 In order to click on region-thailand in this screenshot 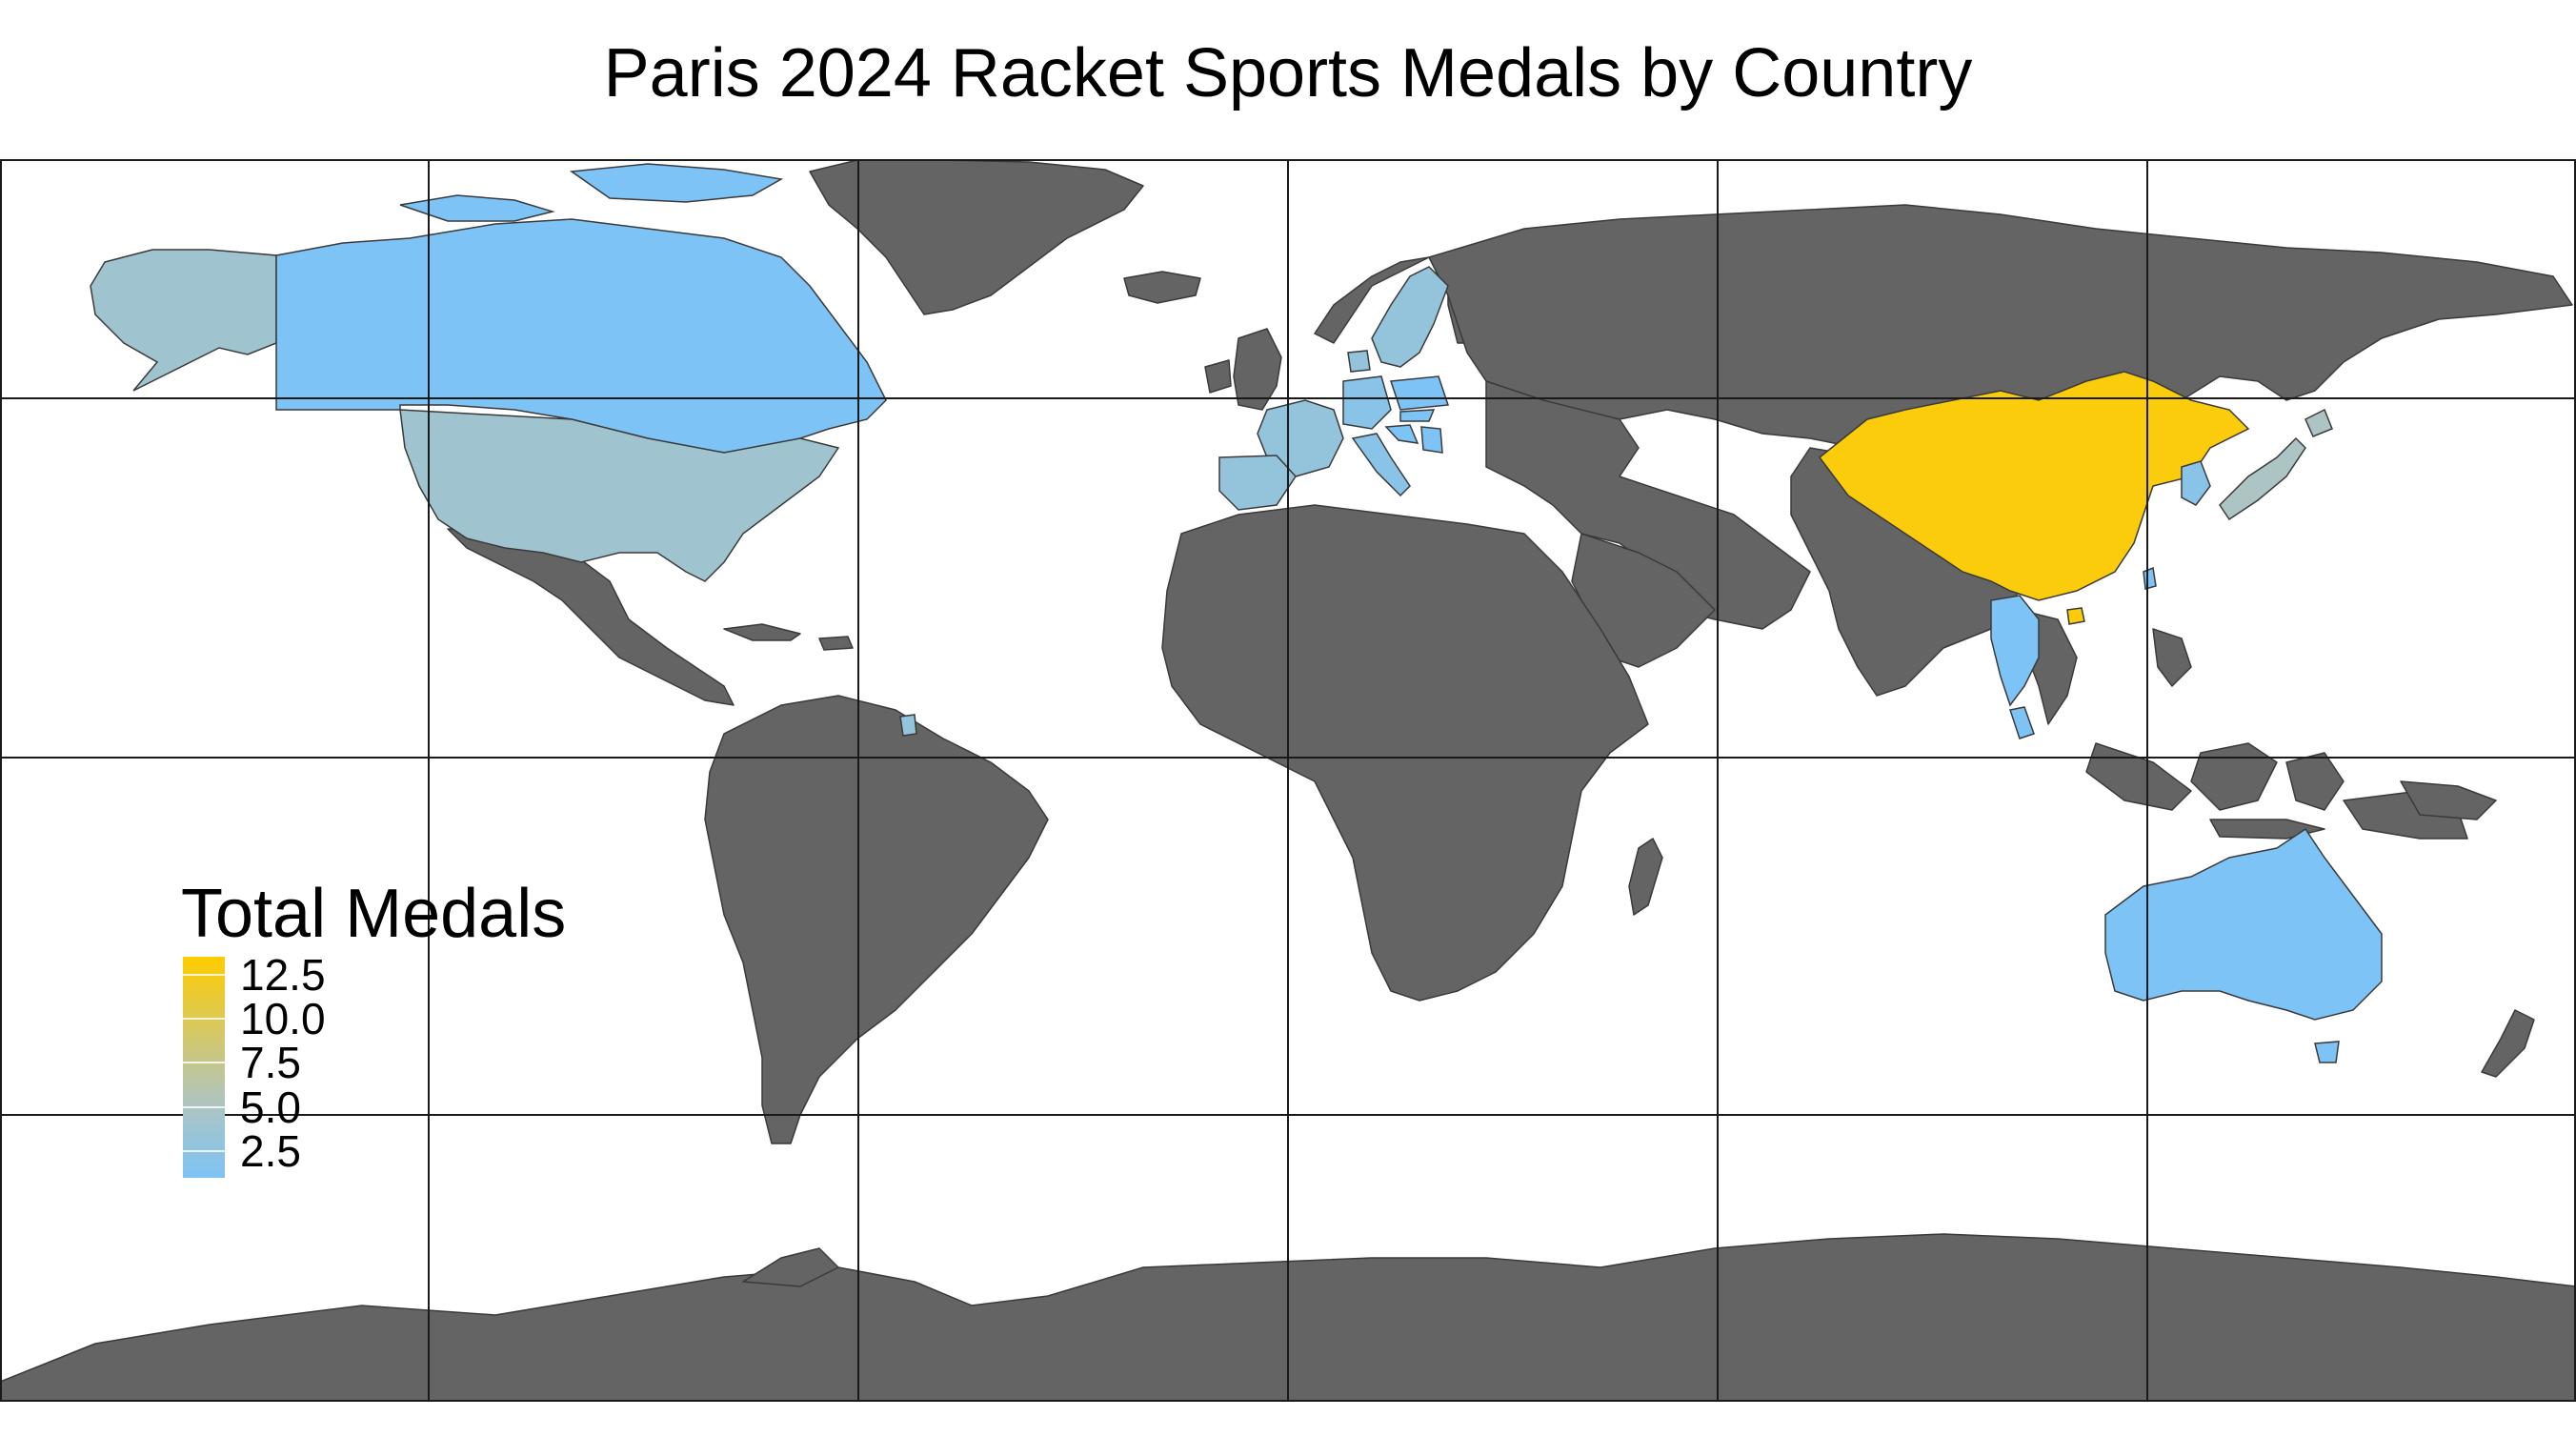, I will do `click(2015, 651)`.